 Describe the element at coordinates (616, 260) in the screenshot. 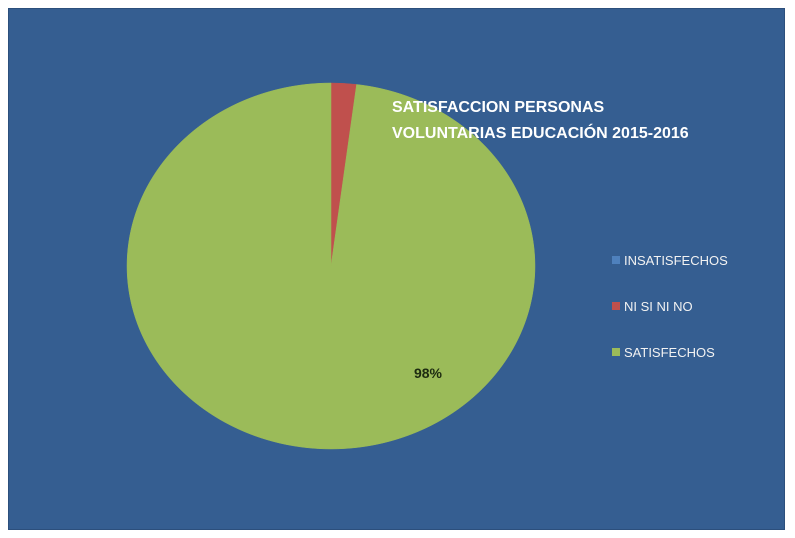

I see `legend-swatch-insatisfechos` at that location.